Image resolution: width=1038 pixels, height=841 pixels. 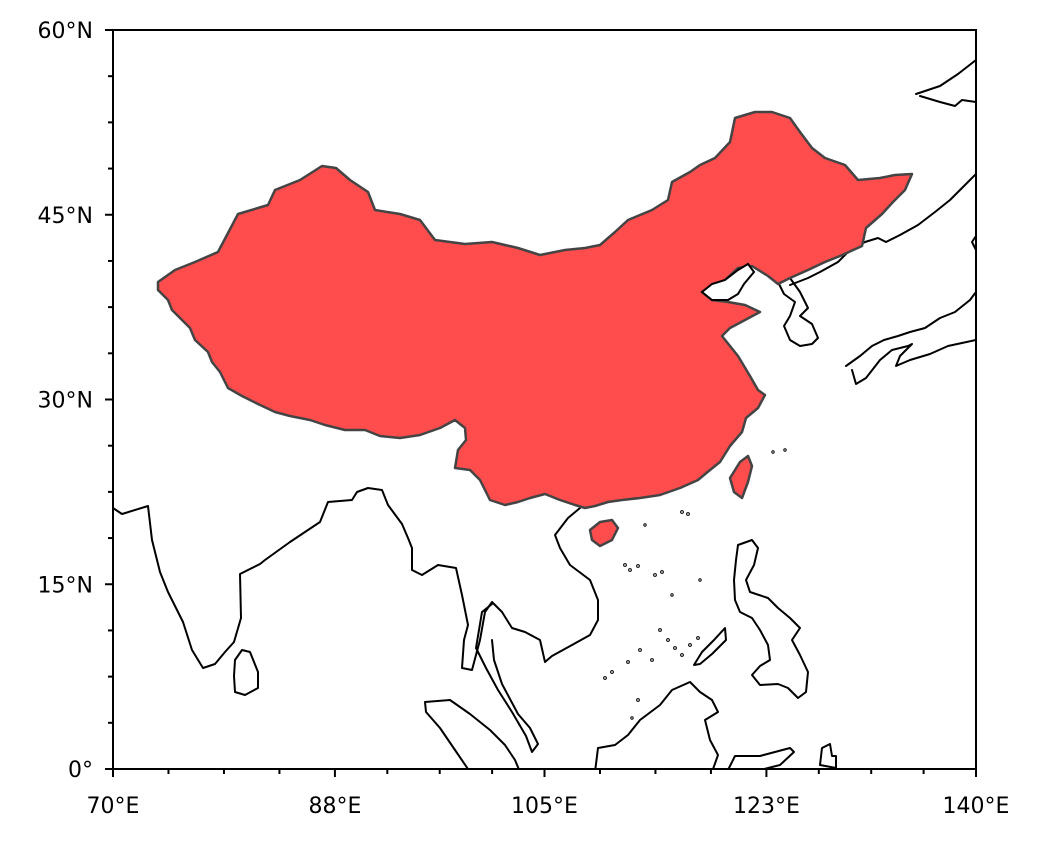 I want to click on coastline-korea, so click(x=798, y=312).